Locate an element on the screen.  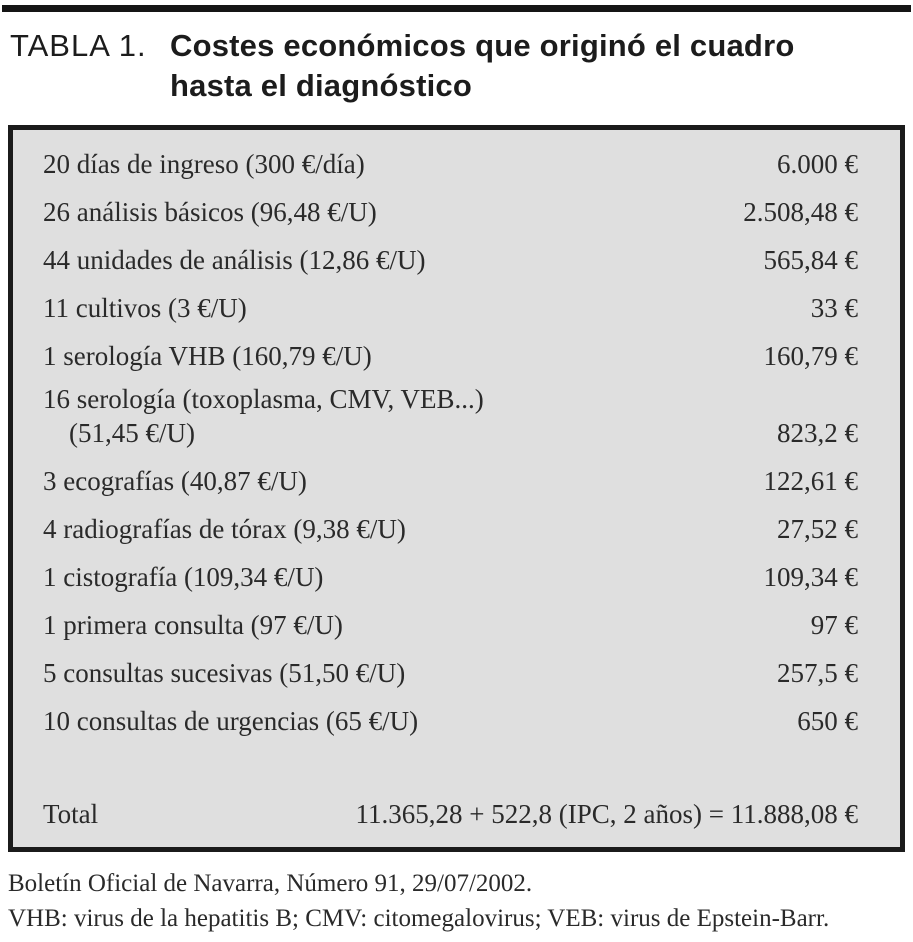
row-item-label: 20 días de ingreso (300 €/día) is located at coordinates (204, 164).